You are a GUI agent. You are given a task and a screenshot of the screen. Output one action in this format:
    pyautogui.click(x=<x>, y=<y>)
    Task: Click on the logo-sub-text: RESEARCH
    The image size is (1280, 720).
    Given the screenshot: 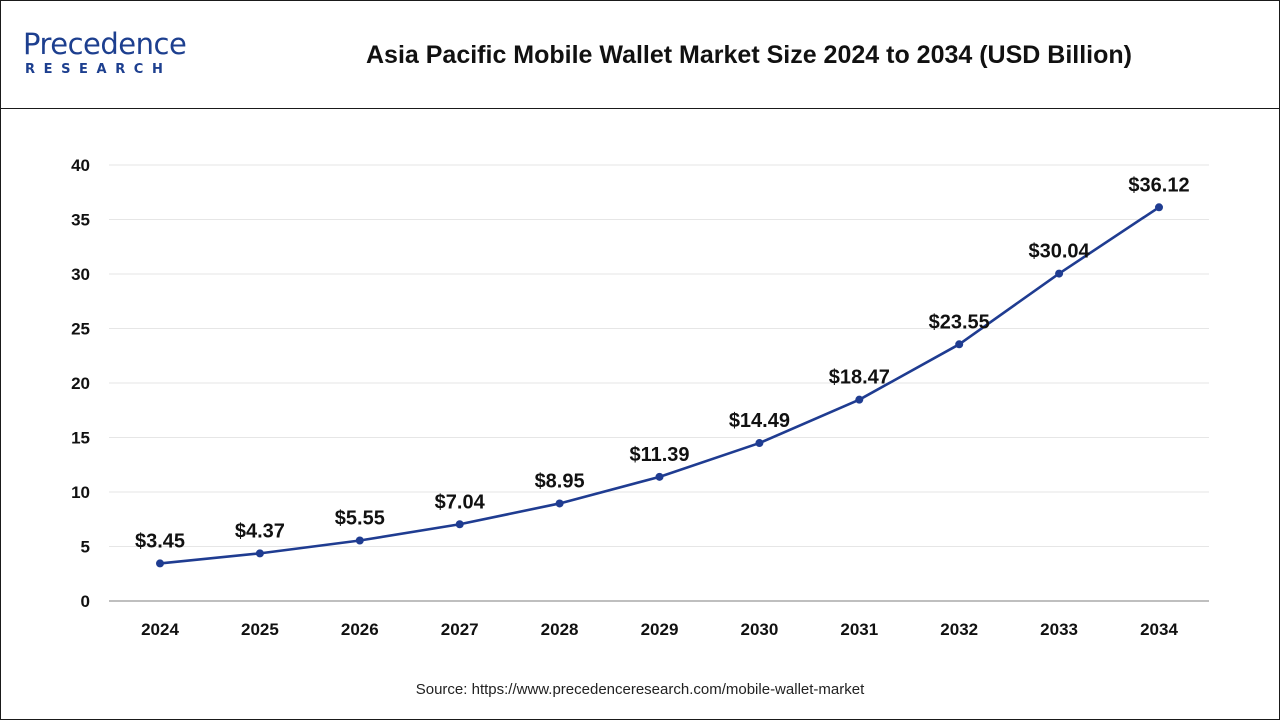 What is the action you would take?
    pyautogui.click(x=98, y=69)
    